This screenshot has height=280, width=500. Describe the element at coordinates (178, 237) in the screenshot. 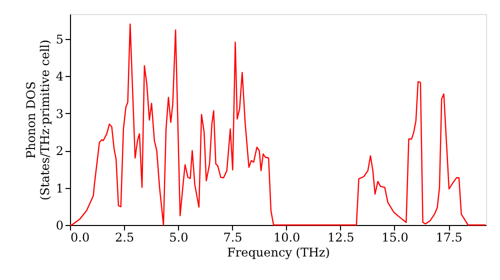

I see `x-tick-label: 5.0` at that location.